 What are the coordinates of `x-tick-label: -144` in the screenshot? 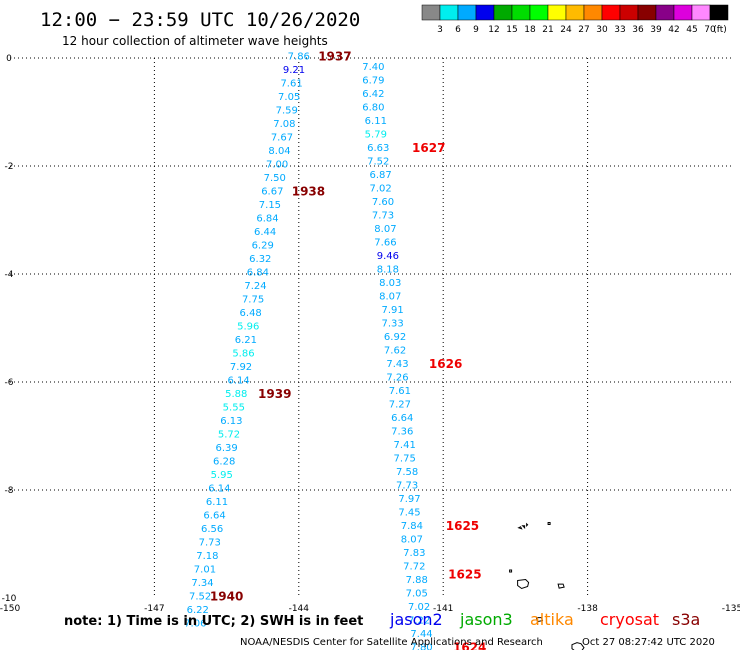 It's located at (299, 609).